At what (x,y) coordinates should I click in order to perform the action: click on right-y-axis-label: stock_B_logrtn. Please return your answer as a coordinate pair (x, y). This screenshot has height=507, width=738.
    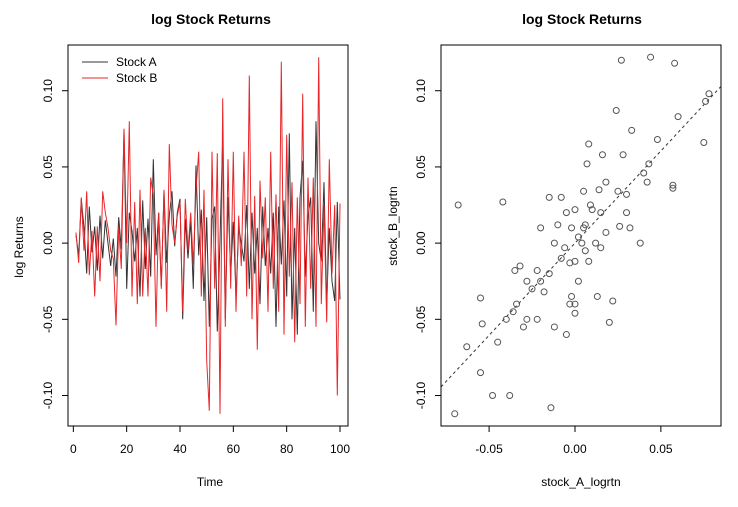
    Looking at the image, I should click on (393, 225).